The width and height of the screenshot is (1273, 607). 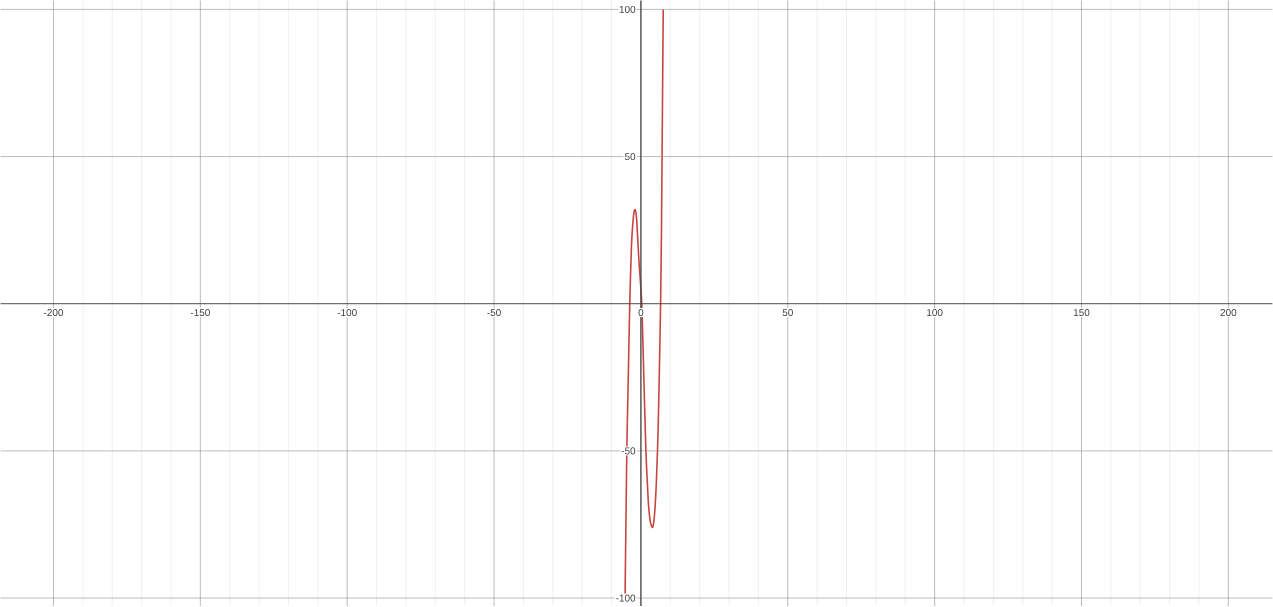 What do you see at coordinates (494, 313) in the screenshot?
I see `x-tick-label: -50` at bounding box center [494, 313].